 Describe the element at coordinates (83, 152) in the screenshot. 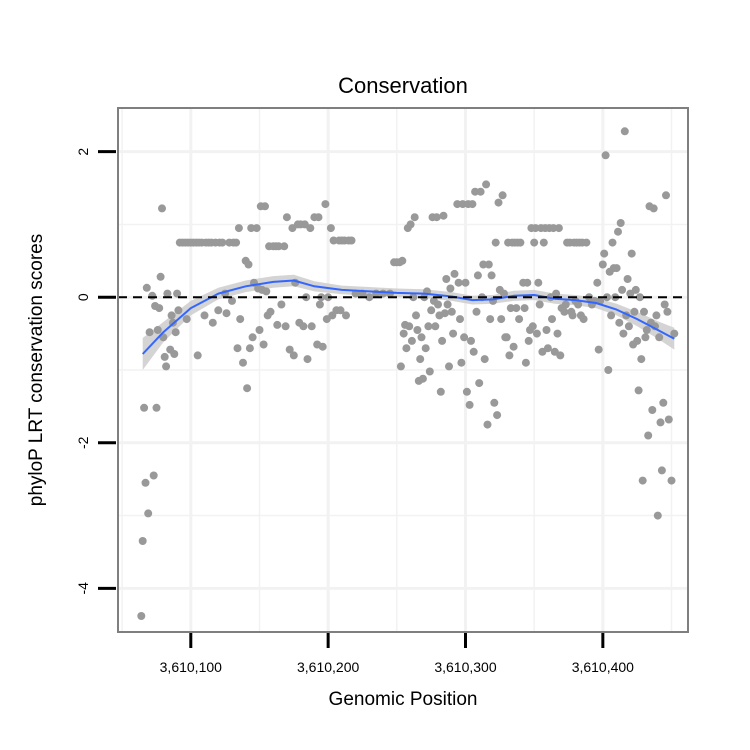

I see `y-tick-label: 2` at that location.